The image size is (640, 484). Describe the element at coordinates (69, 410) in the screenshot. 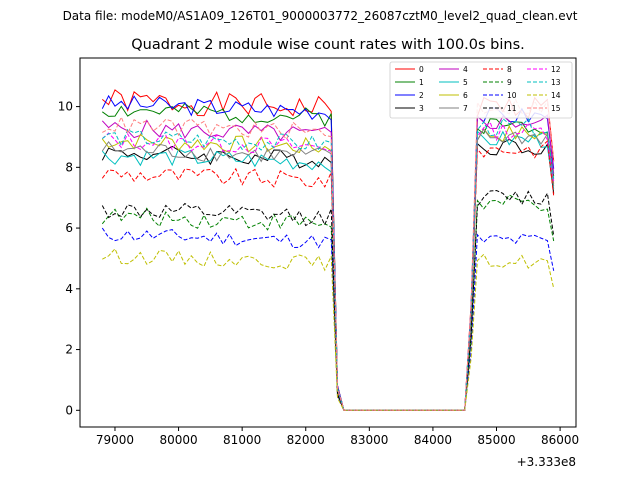

I see `y-tick-label: 0` at that location.